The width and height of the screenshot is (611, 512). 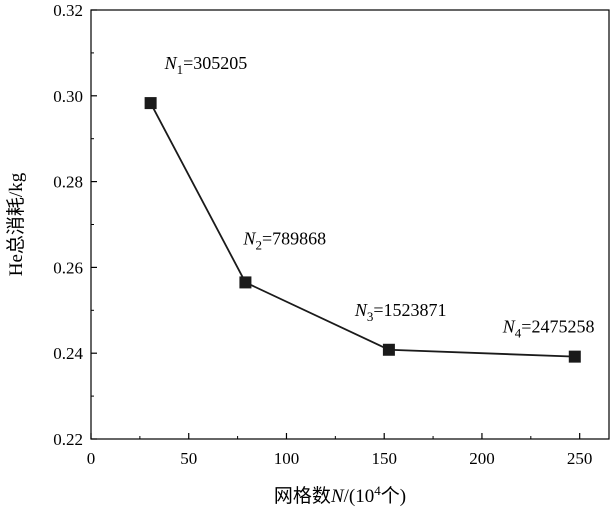 What do you see at coordinates (287, 458) in the screenshot?
I see `x-tick-label: 100` at bounding box center [287, 458].